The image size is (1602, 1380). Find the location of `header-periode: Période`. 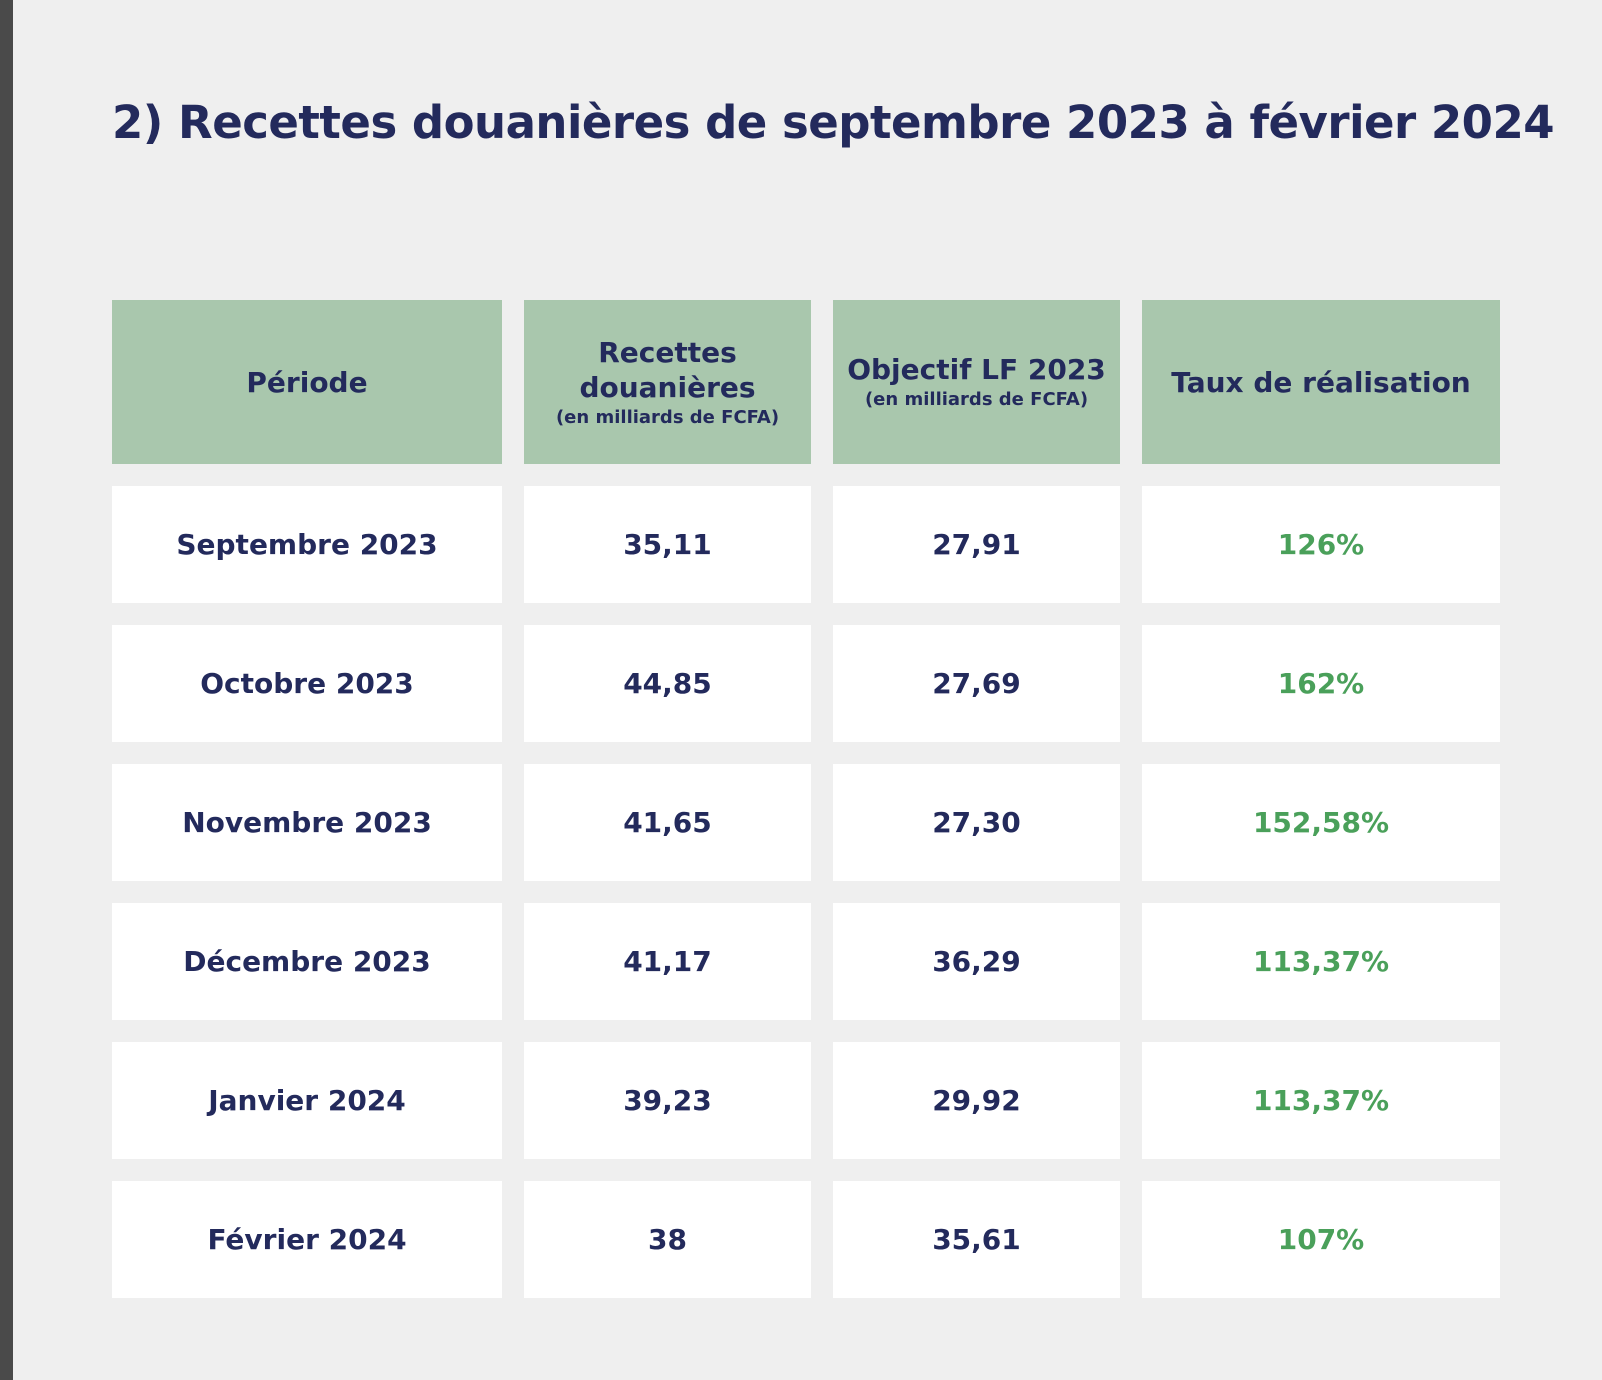

header-periode: Période is located at coordinates (307, 382).